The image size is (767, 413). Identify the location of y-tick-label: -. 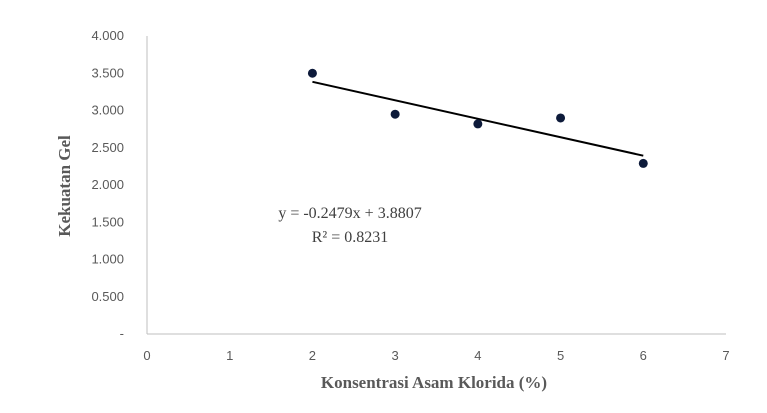
(122, 333).